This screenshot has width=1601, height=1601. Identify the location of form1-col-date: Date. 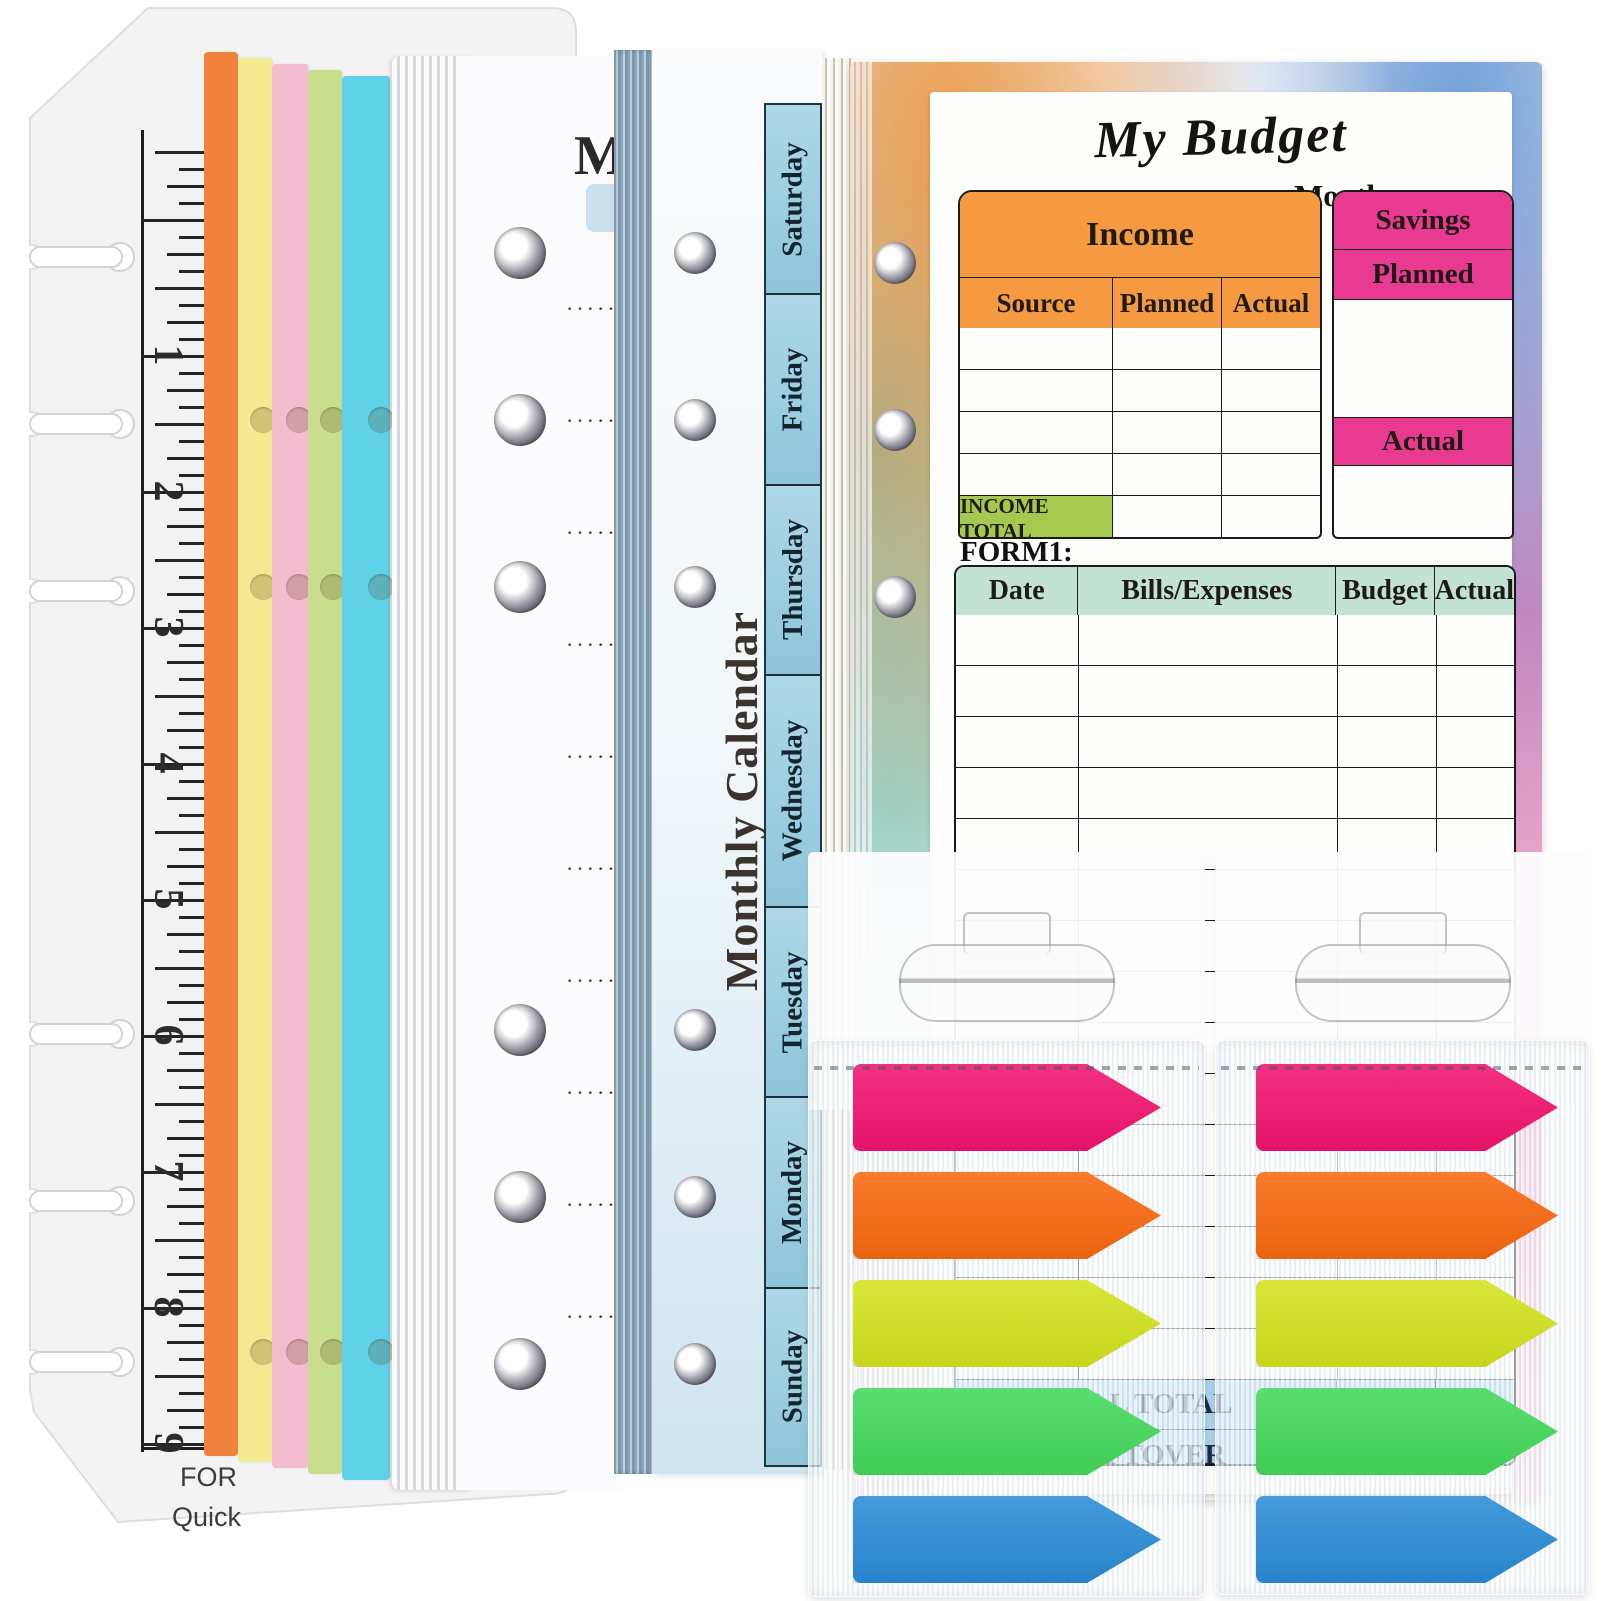
(1016, 590).